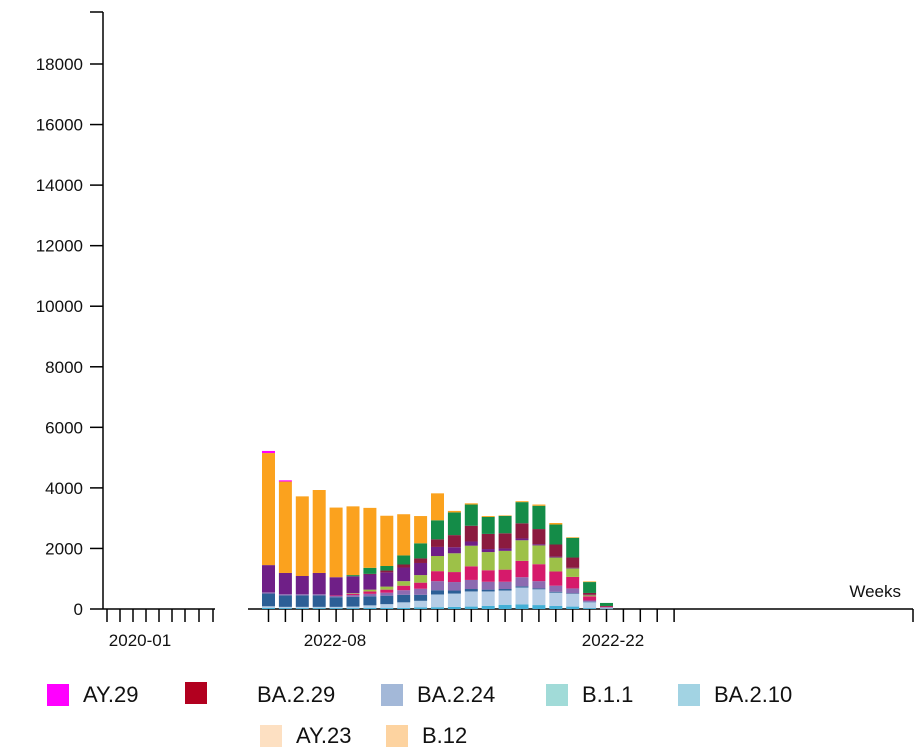  What do you see at coordinates (613, 640) in the screenshot?
I see `x-tick-label: 2022-22` at bounding box center [613, 640].